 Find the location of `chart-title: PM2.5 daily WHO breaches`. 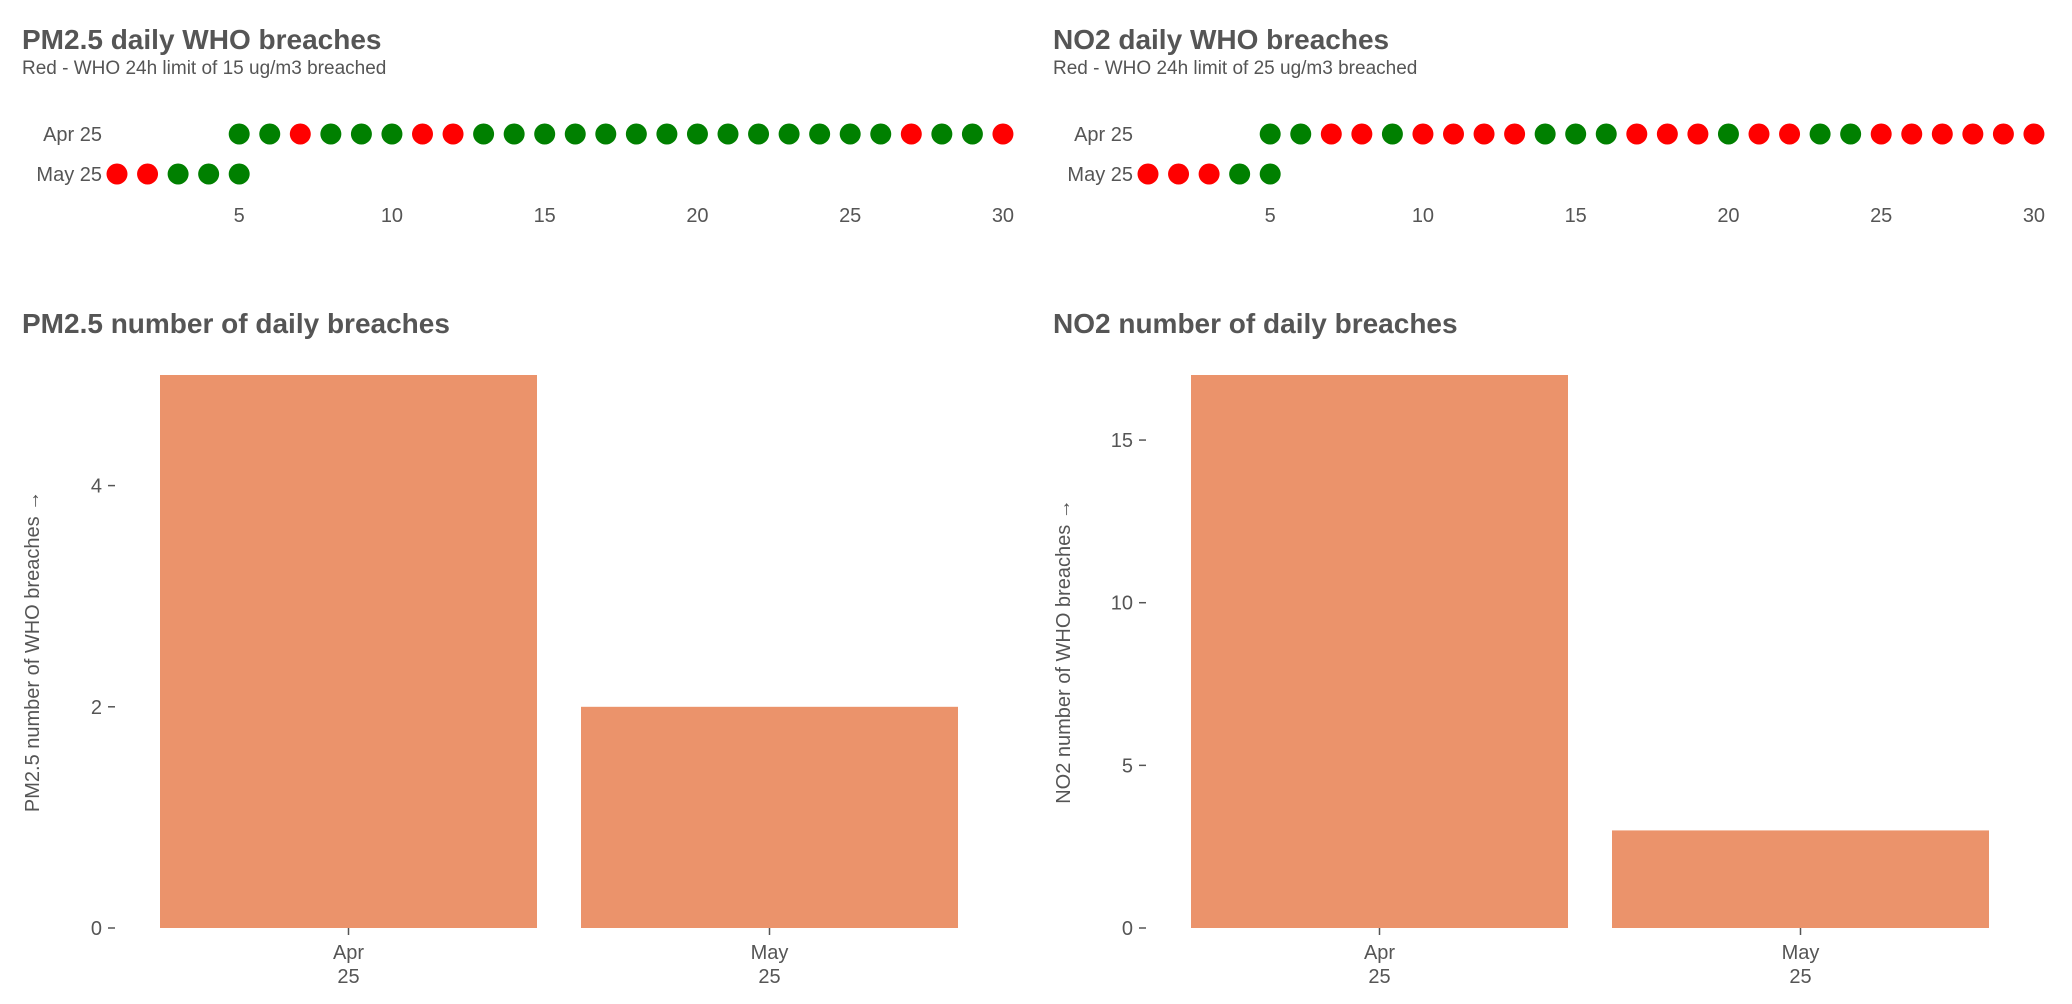

chart-title: PM2.5 daily WHO breaches is located at coordinates (202, 39).